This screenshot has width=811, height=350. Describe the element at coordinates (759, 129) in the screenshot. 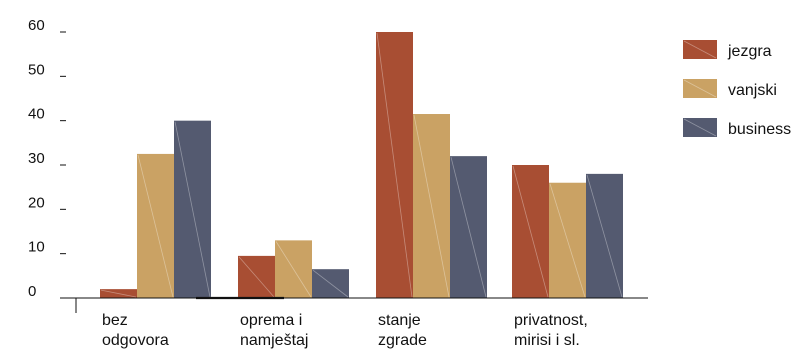

I see `legend-label: business` at that location.